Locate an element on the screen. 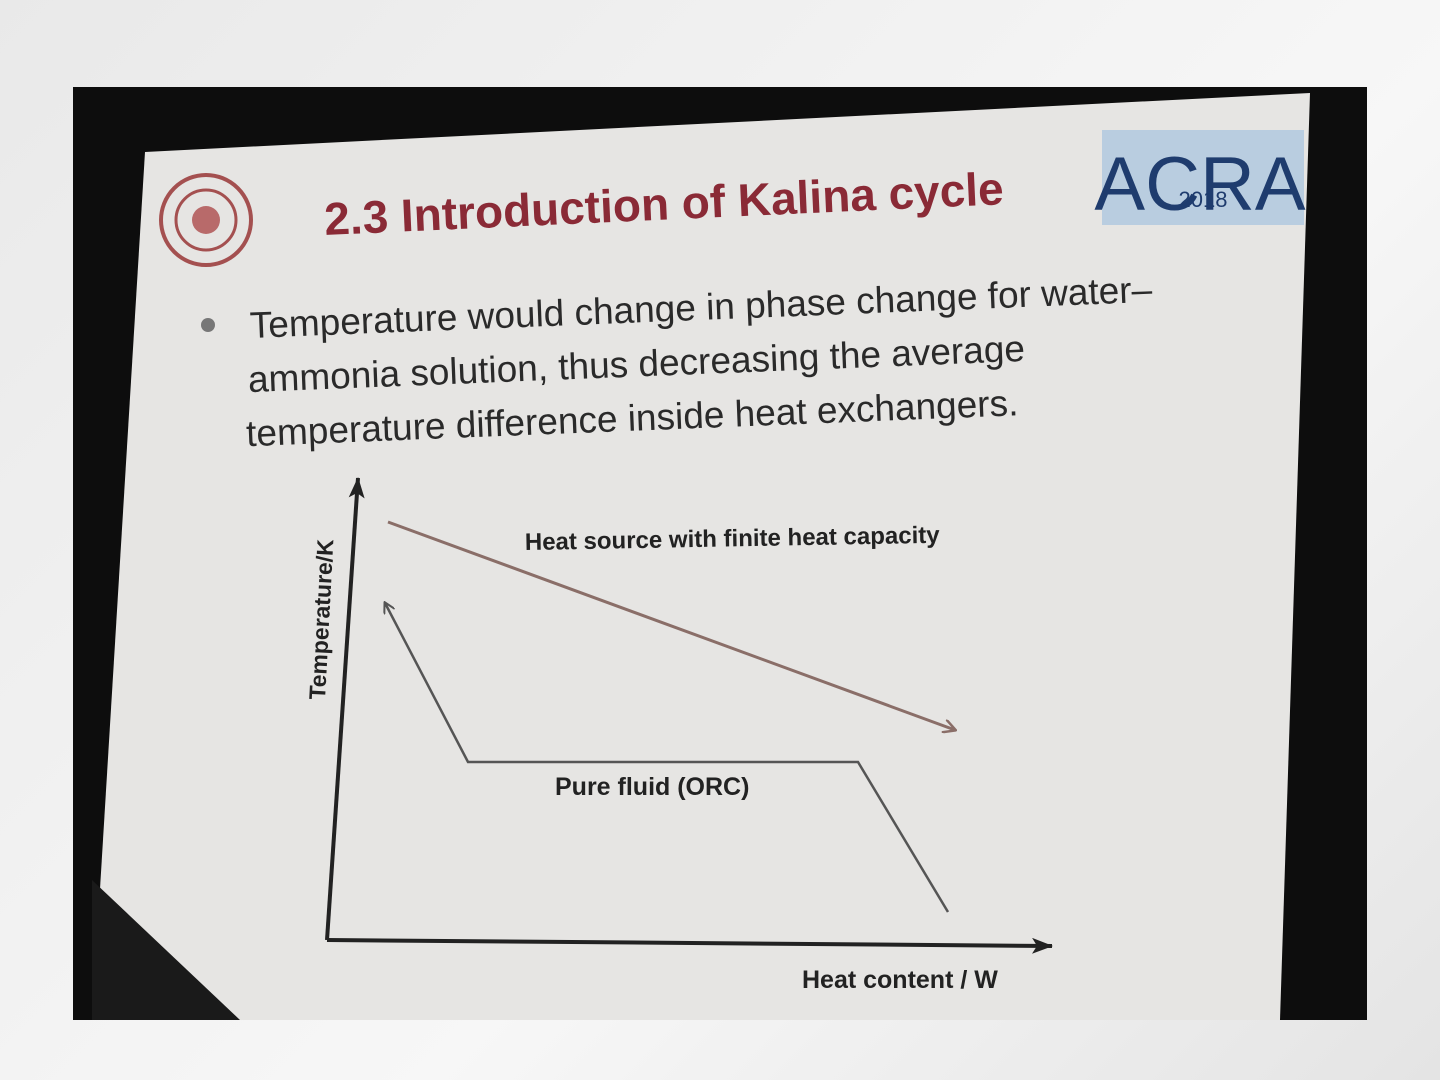 This screenshot has height=1080, width=1440. y-axis is located at coordinates (345, 709).